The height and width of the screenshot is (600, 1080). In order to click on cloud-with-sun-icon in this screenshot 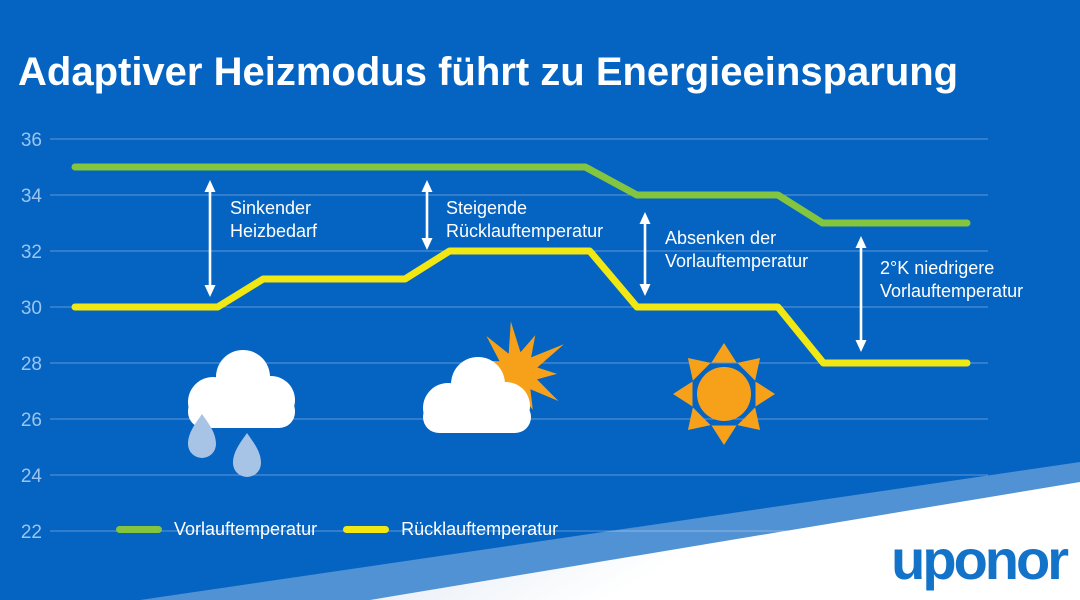, I will do `click(493, 377)`.